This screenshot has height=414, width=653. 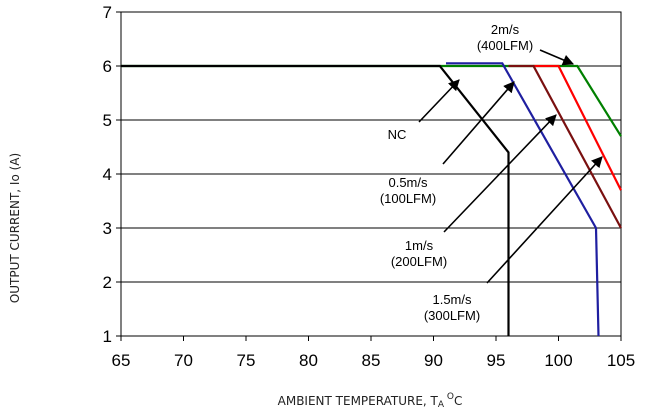 I want to click on y-axis-tick-labels: 1 2 3 4 5 6 7, so click(x=112, y=174).